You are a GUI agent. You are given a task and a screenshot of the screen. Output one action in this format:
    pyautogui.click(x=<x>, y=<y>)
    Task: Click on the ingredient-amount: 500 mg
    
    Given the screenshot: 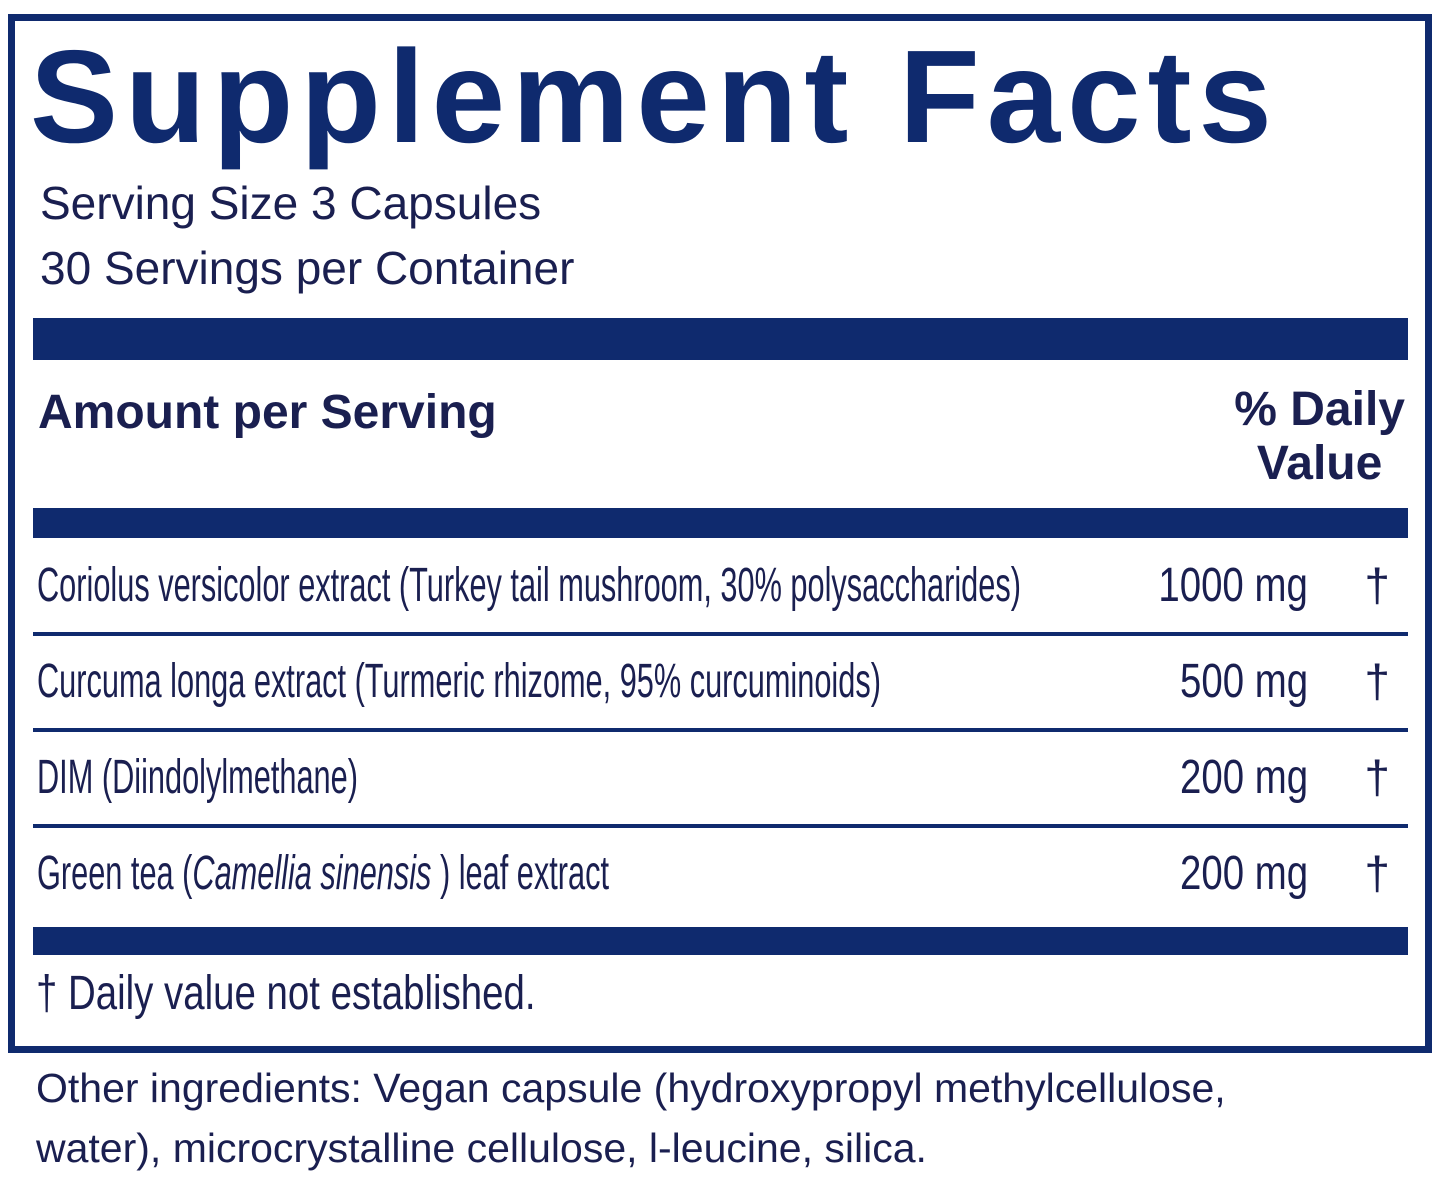 What is the action you would take?
    pyautogui.click(x=1243, y=681)
    